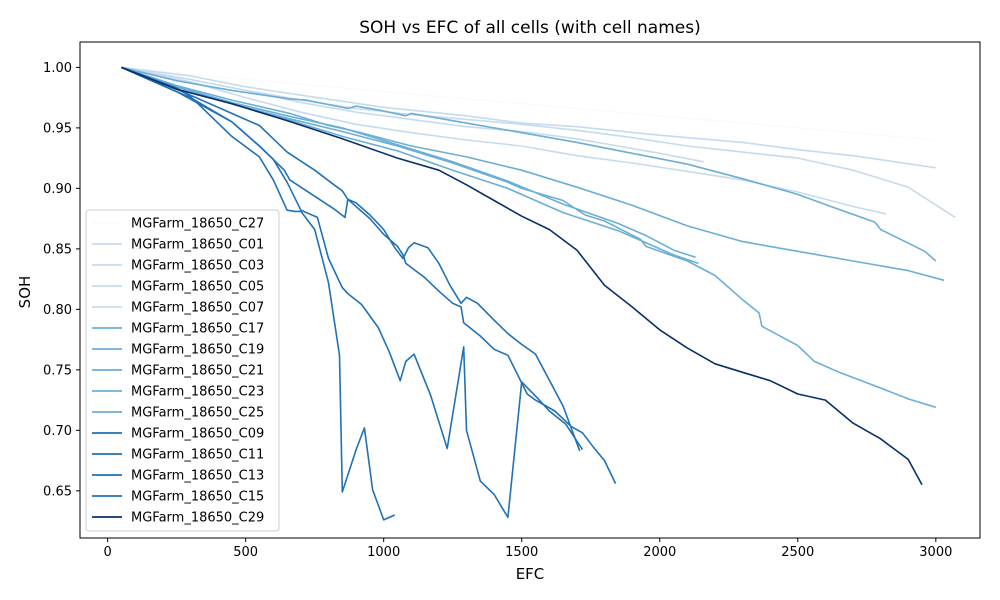 This screenshot has height=600, width=1000. I want to click on legend-box, so click(182, 370).